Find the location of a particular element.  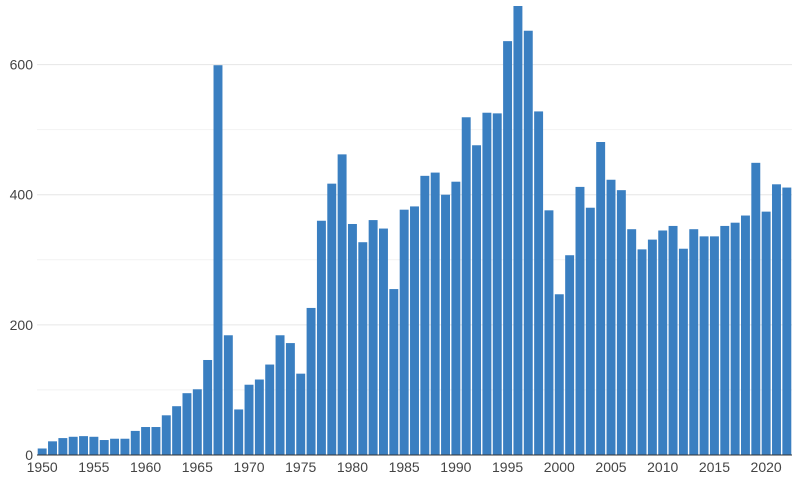

x-tick-label: 1990 is located at coordinates (455, 467).